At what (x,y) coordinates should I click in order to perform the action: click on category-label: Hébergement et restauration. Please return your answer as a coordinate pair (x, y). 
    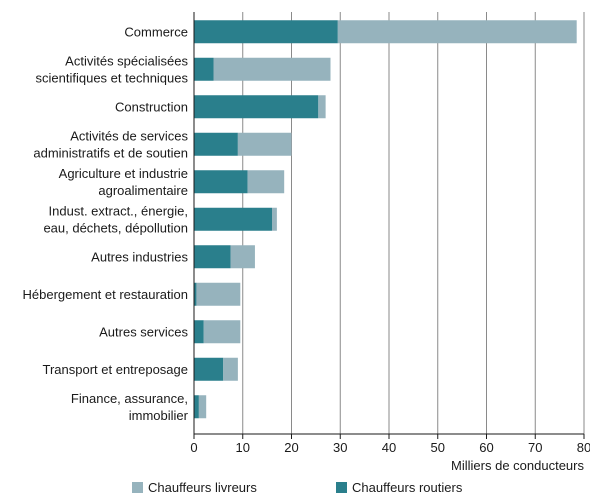
    Looking at the image, I should click on (105, 294).